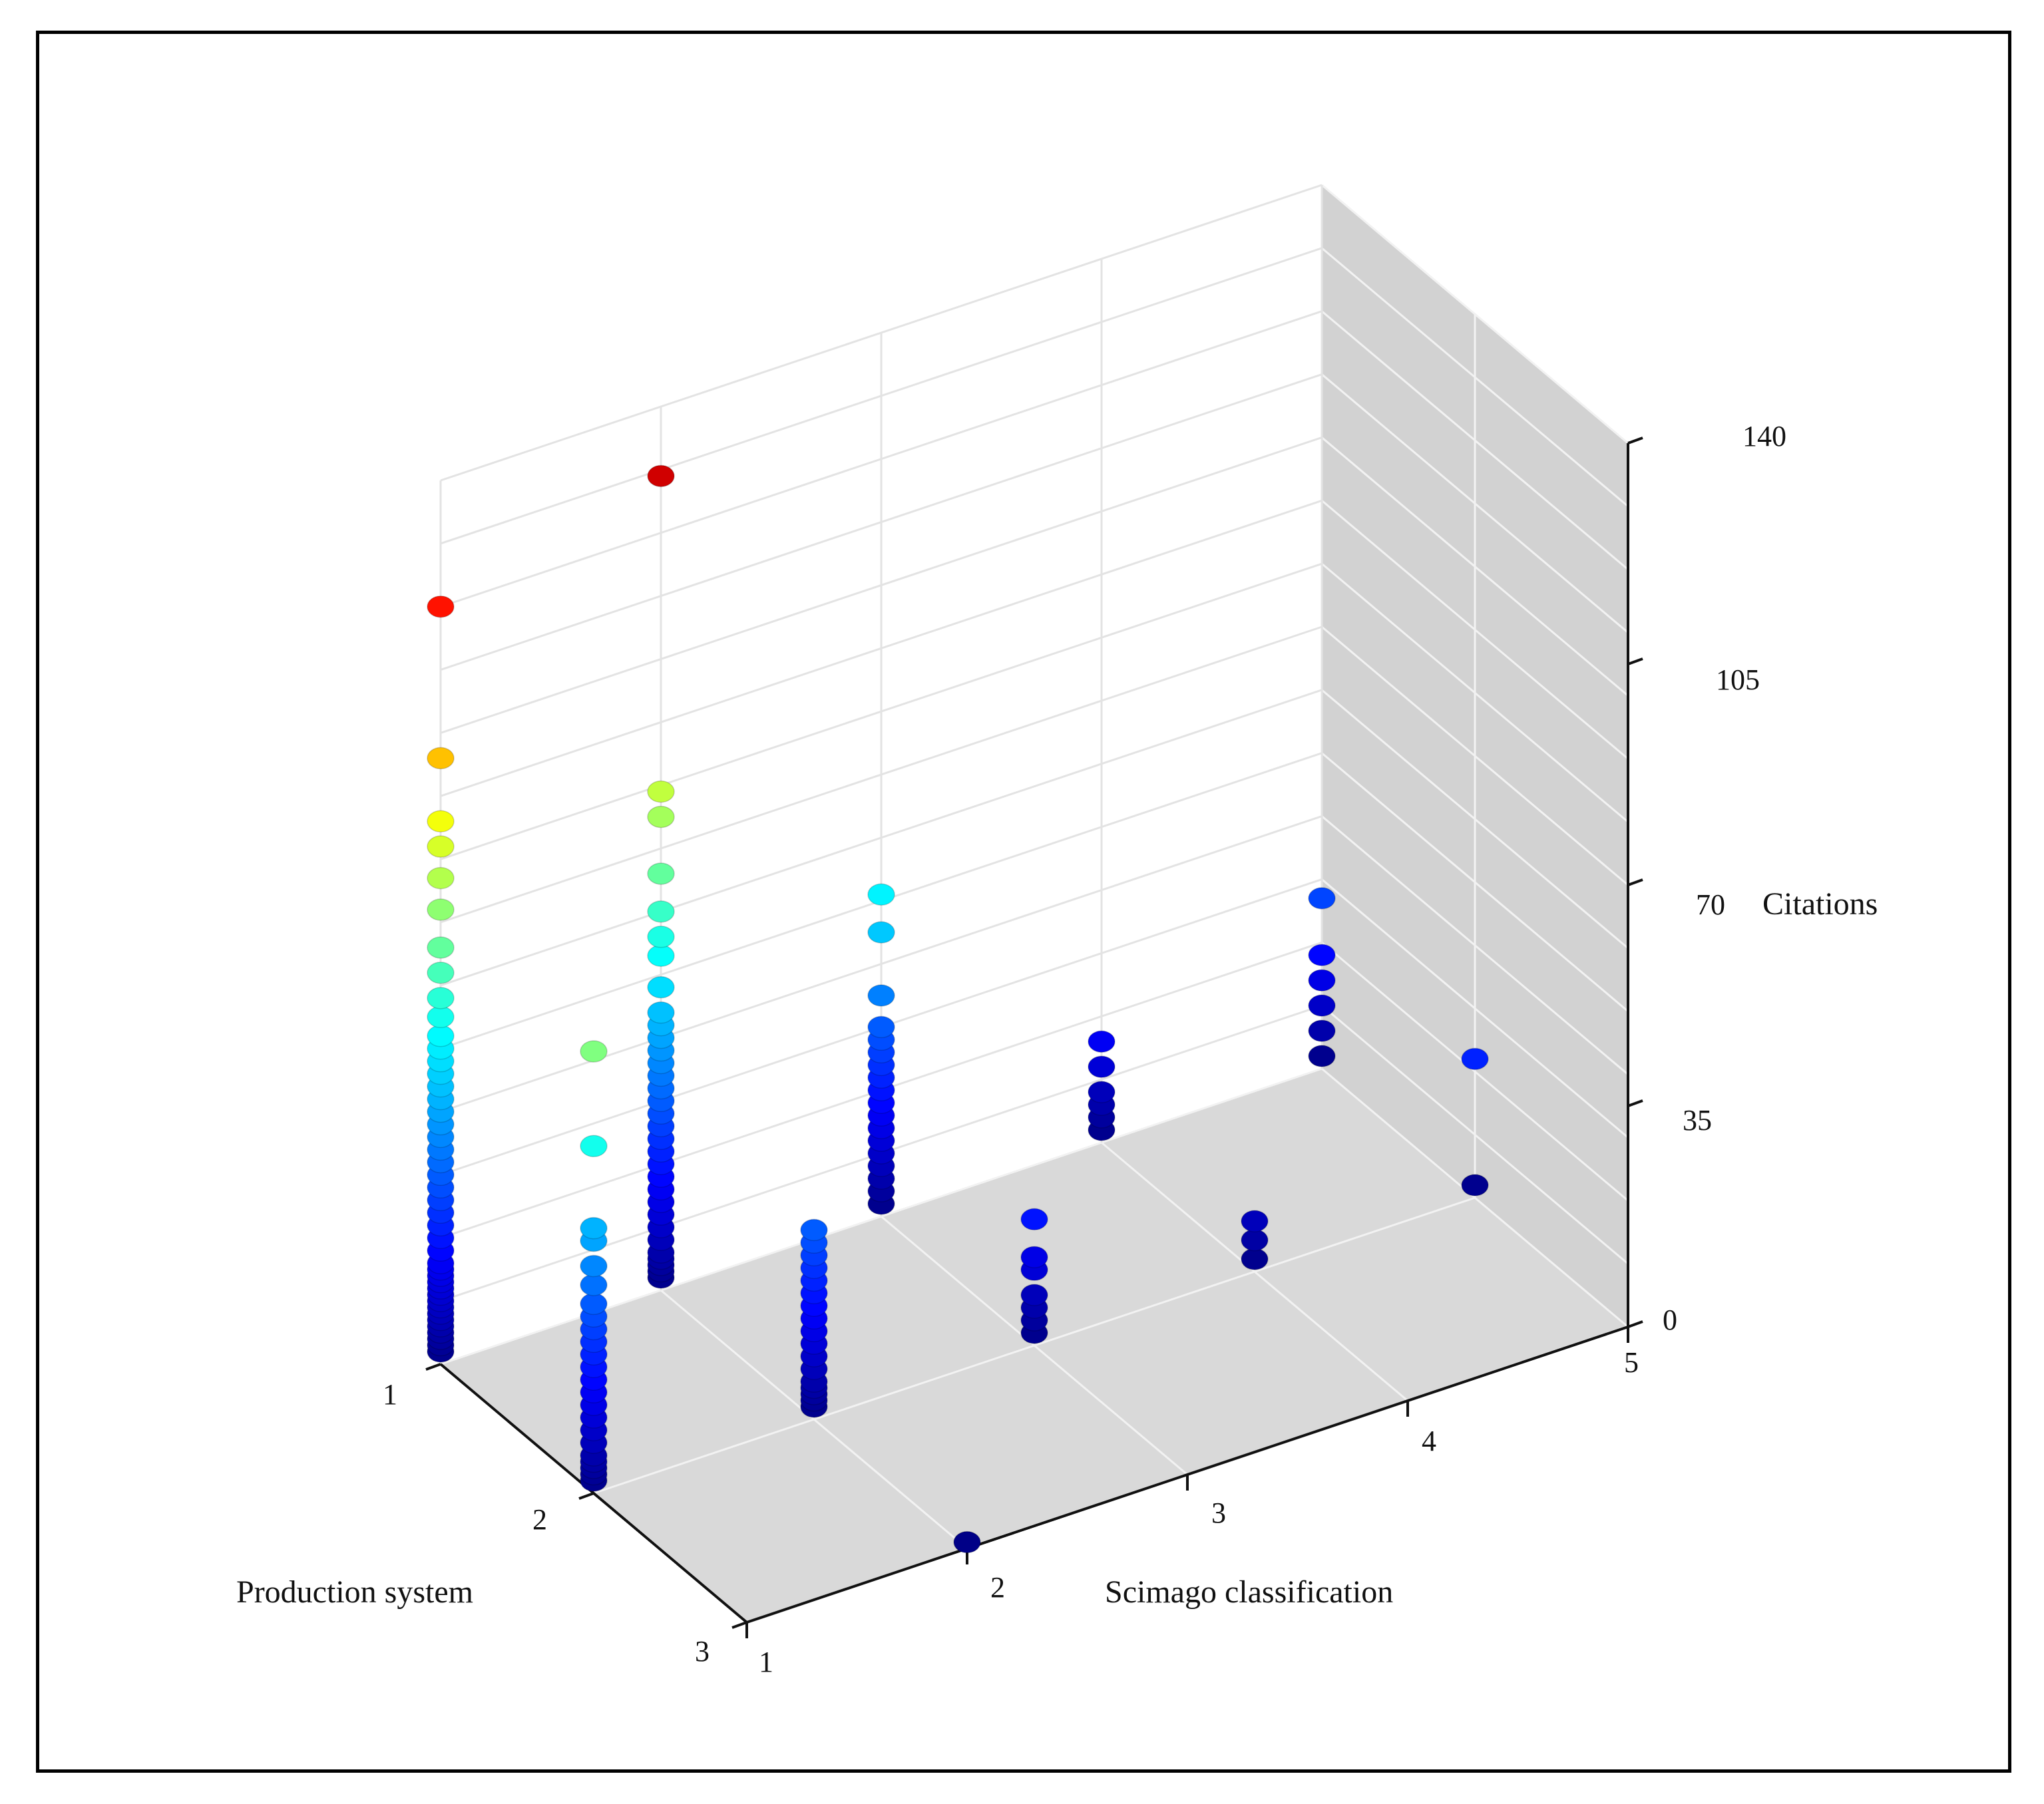 This screenshot has width=2044, height=1804. Describe the element at coordinates (1764, 436) in the screenshot. I see `z-tick-label: 140` at that location.